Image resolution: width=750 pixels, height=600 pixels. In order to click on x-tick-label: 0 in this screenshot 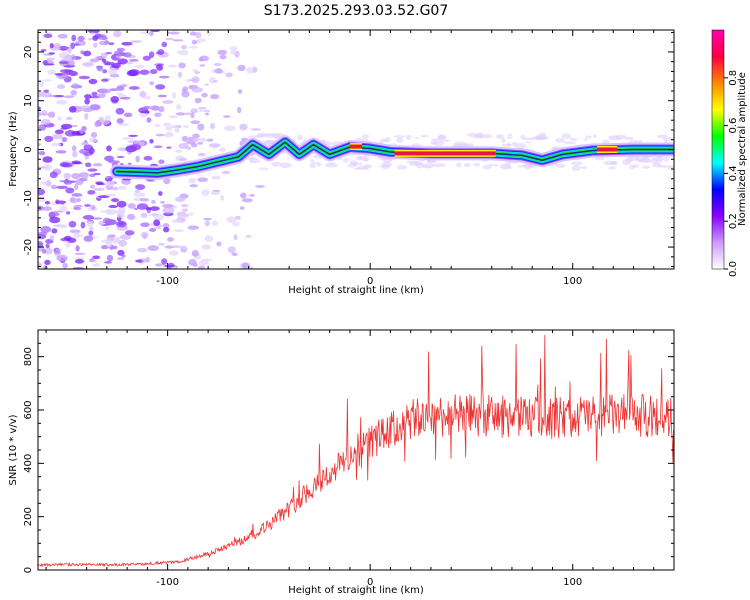, I will do `click(370, 582)`.